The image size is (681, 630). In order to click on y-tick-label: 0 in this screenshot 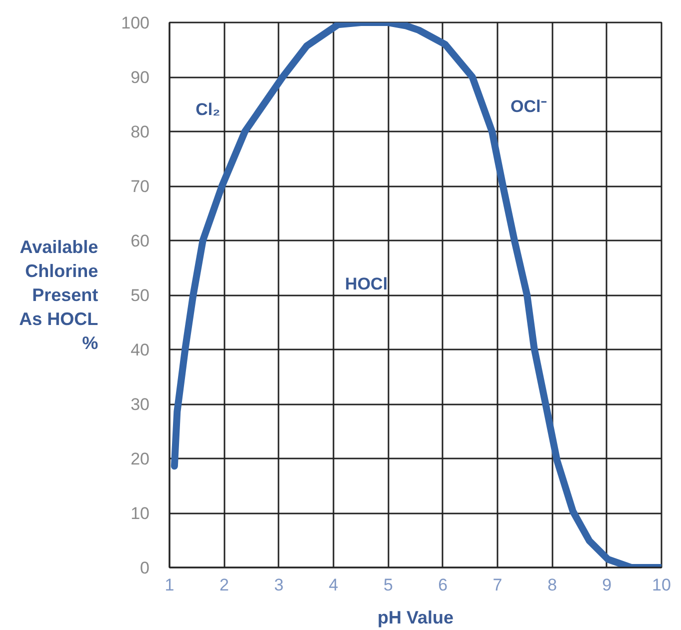, I will do `click(145, 568)`.